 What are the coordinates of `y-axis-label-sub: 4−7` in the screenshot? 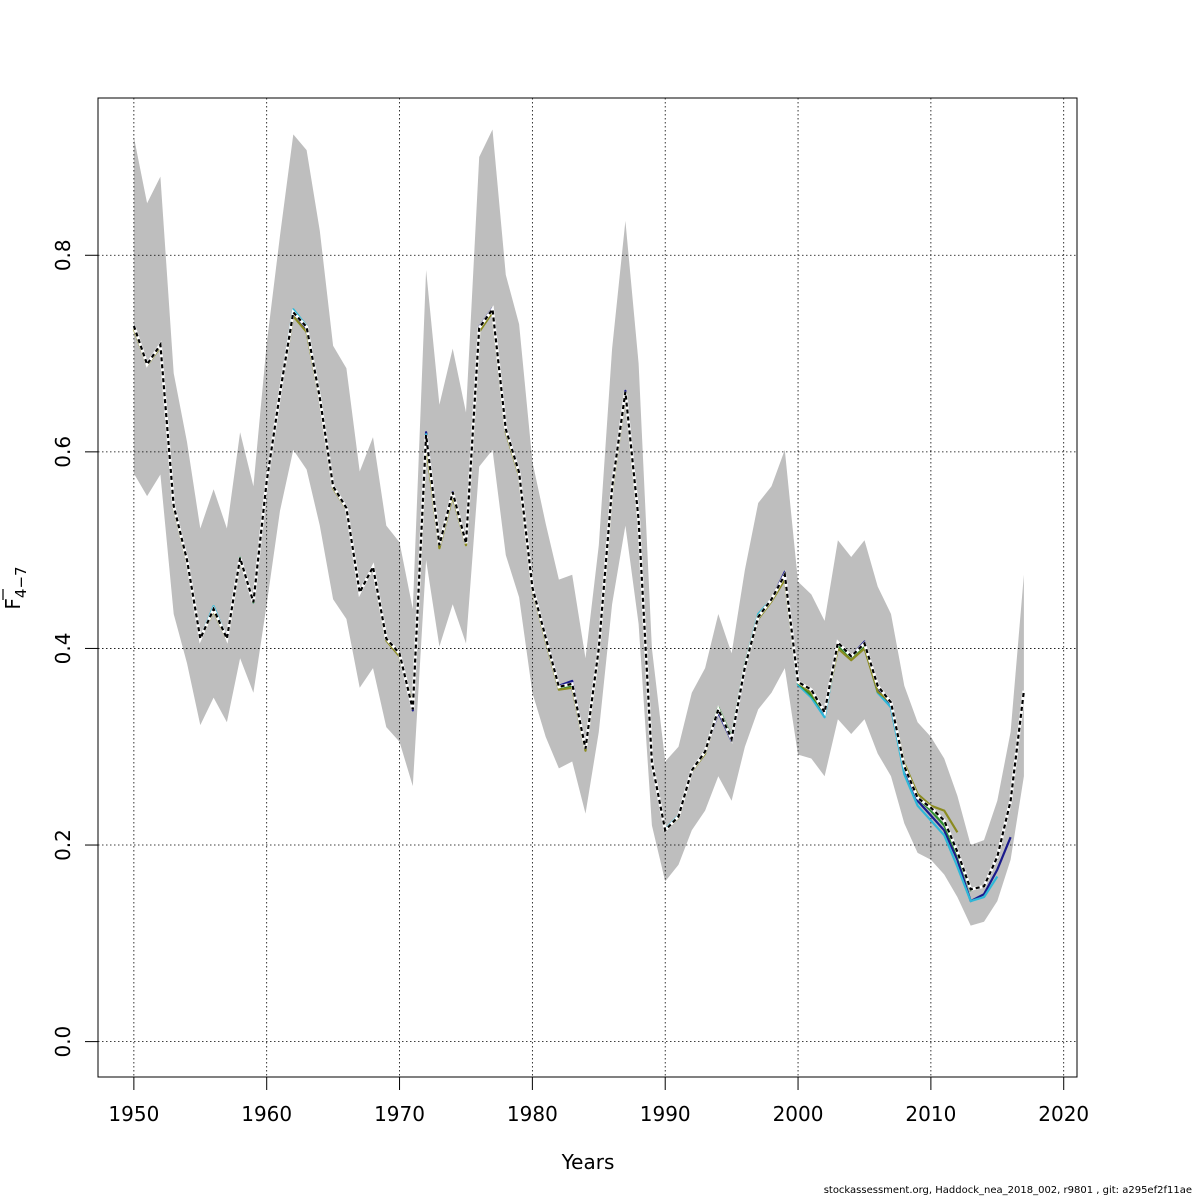 It's located at (21, 582).